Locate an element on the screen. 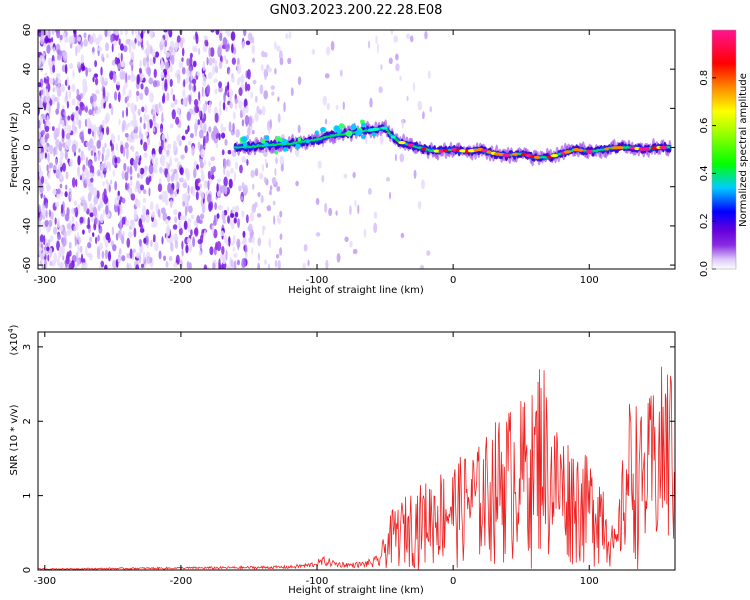  snr-x-tick-label: -300 is located at coordinates (44, 581).